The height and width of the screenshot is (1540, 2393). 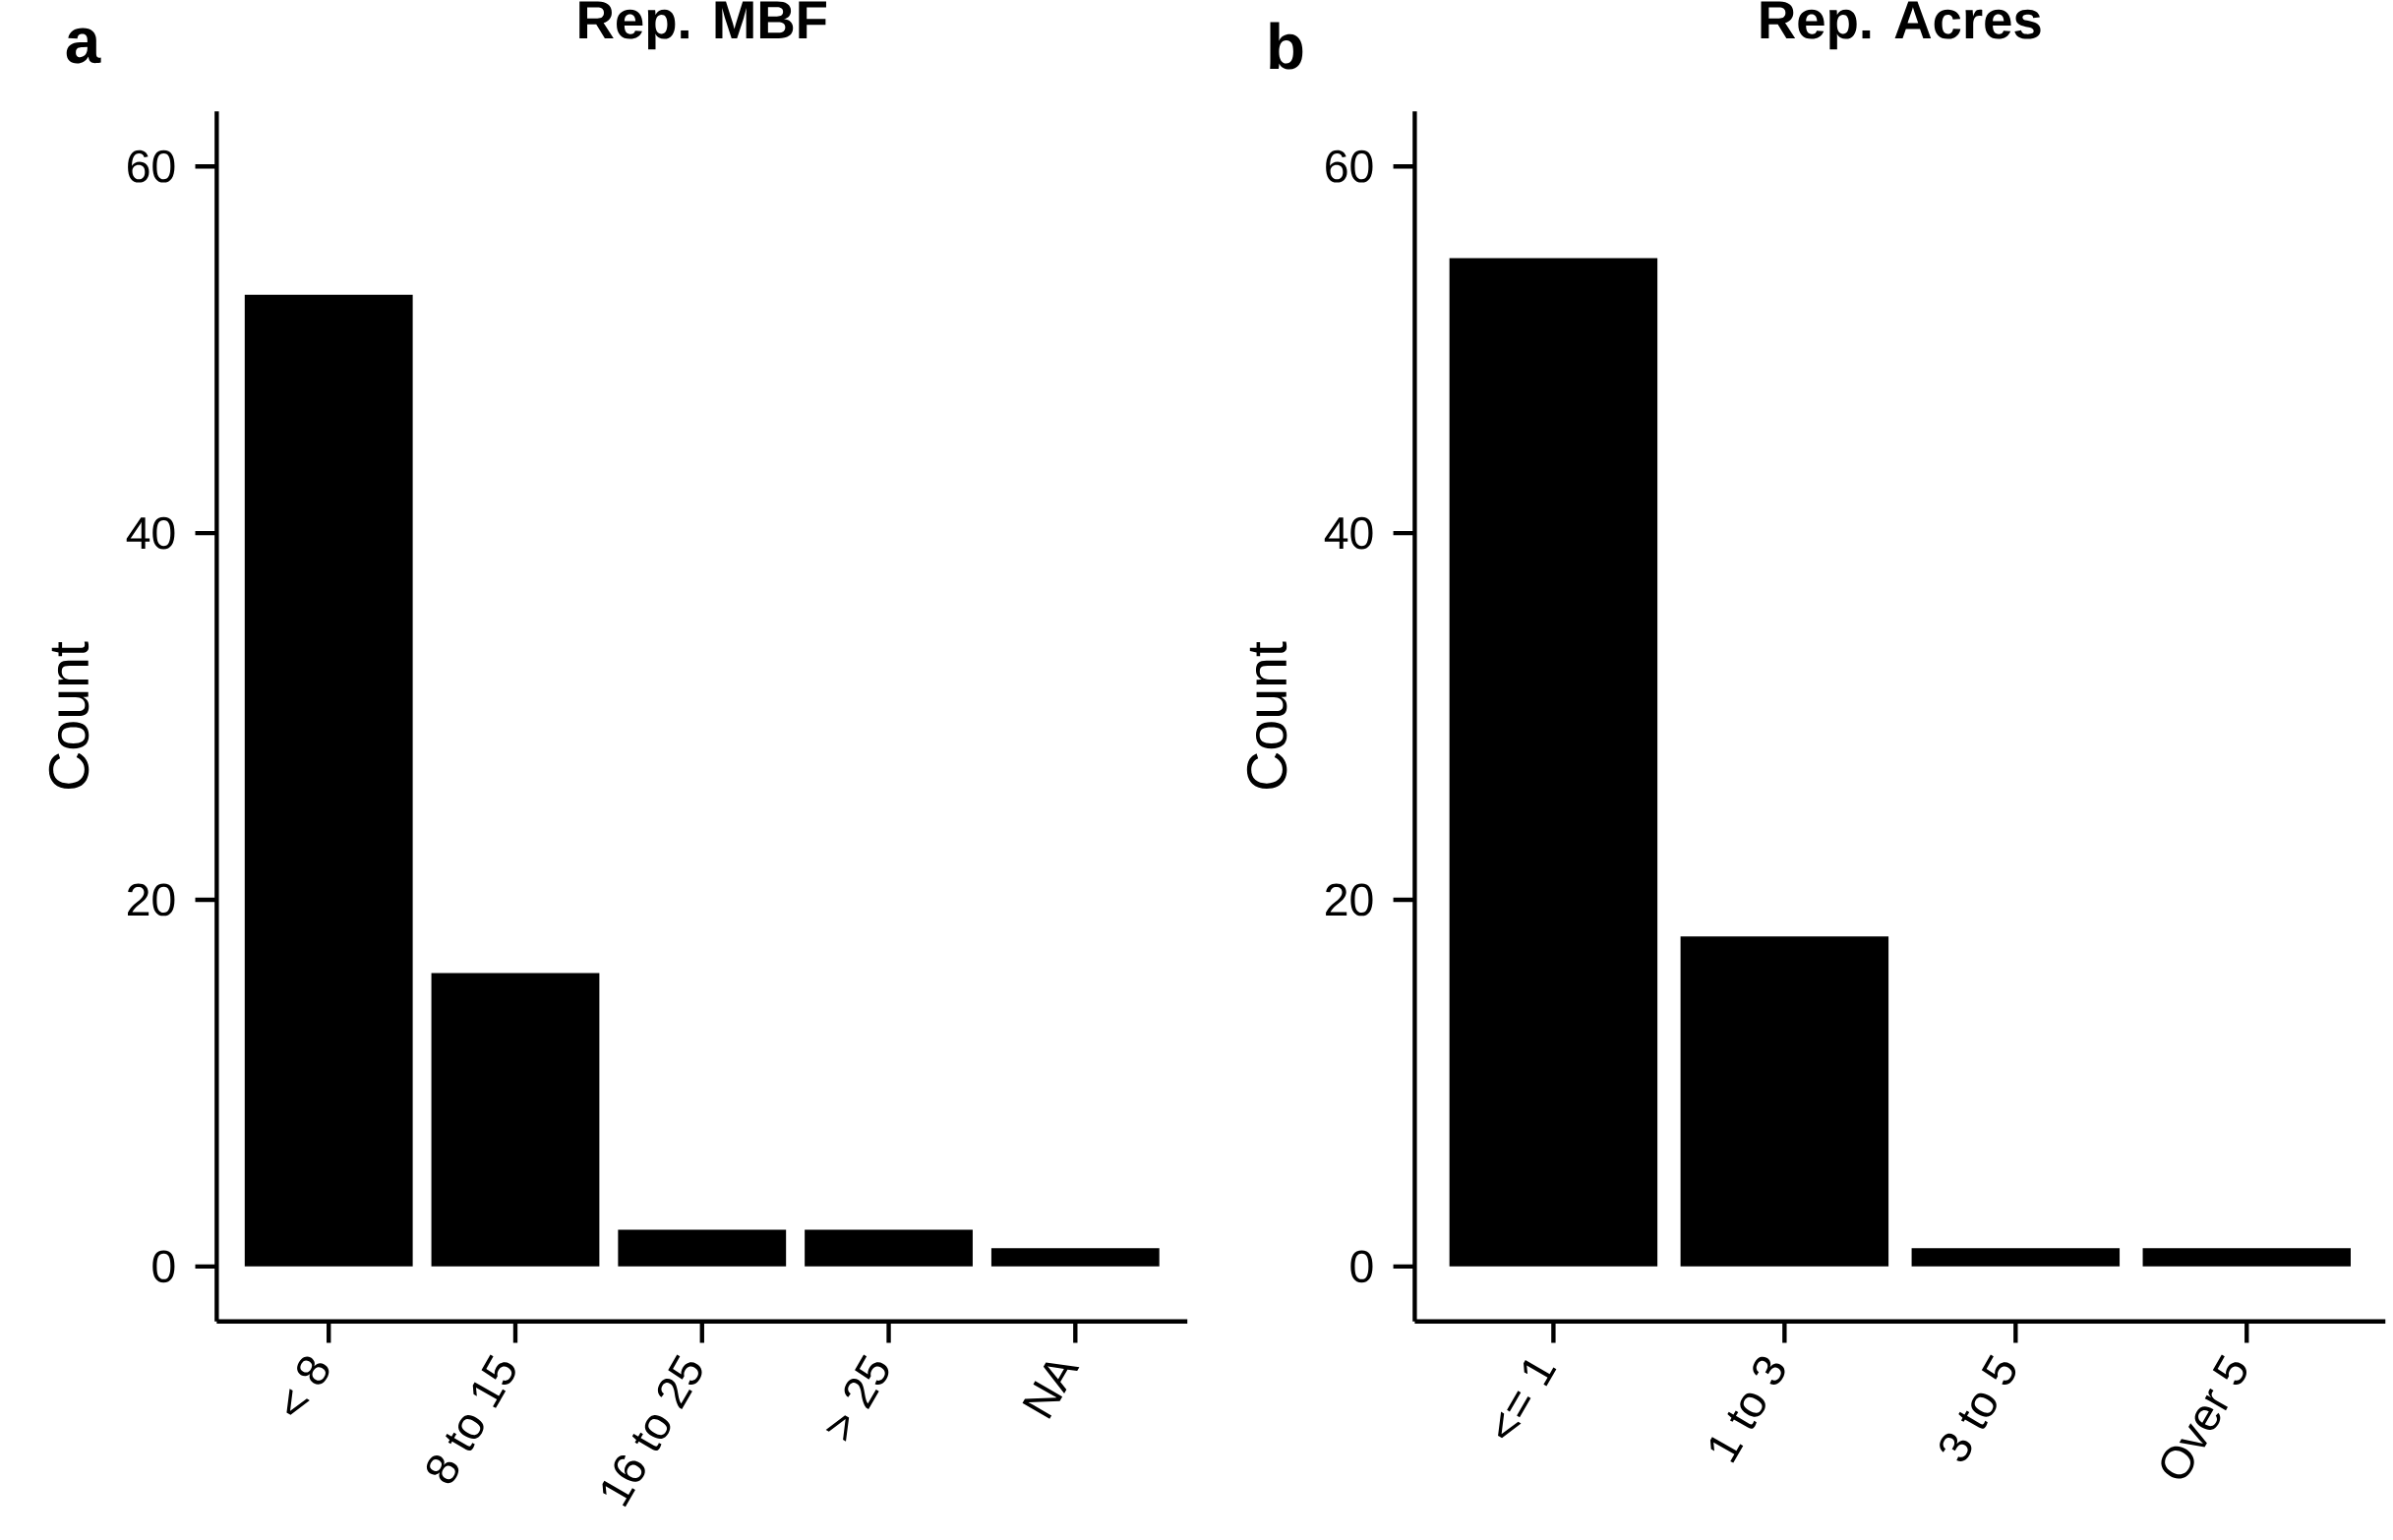 What do you see at coordinates (83, 46) in the screenshot?
I see `text: a` at bounding box center [83, 46].